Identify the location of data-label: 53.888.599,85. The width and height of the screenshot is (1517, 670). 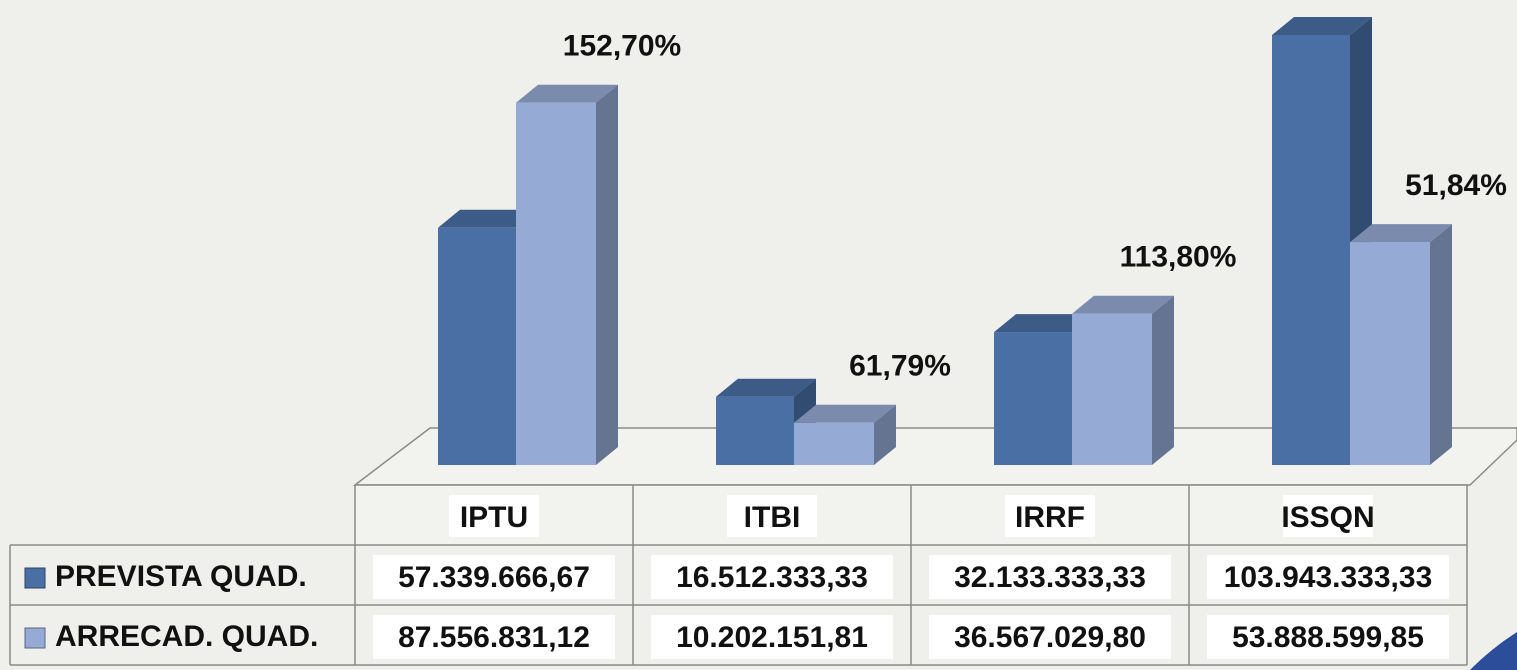
(1328, 637).